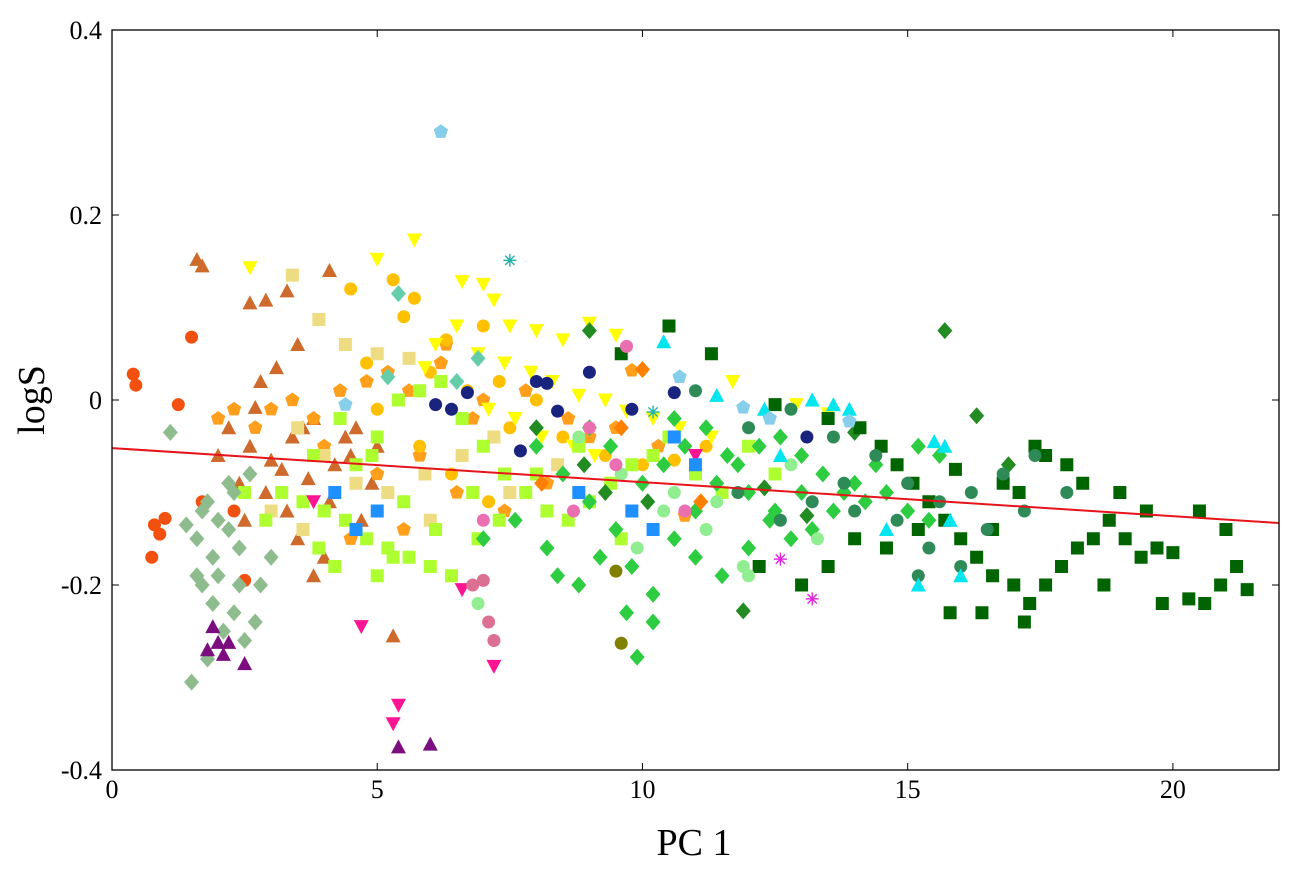 The image size is (1310, 870). What do you see at coordinates (95, 400) in the screenshot?
I see `y-tick-label: 0` at bounding box center [95, 400].